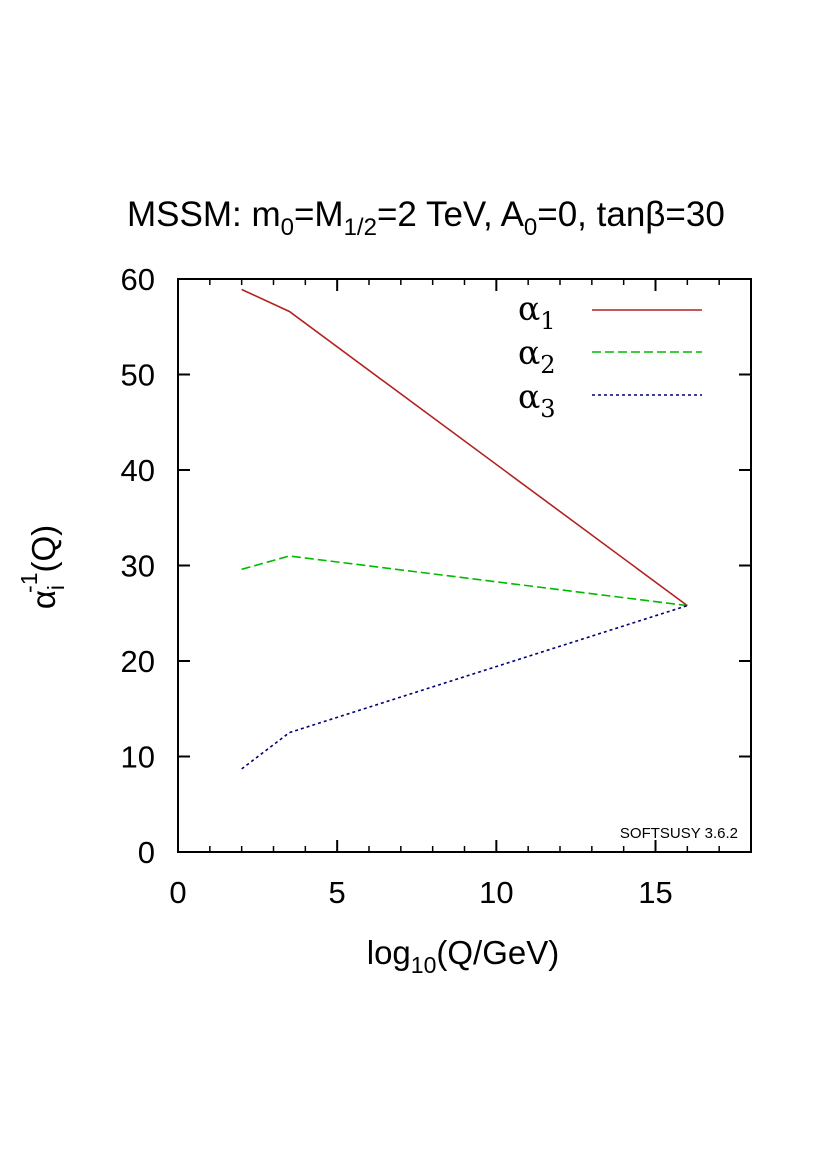  Describe the element at coordinates (420, 892) in the screenshot. I see `x-tick-labels: 0 5 10 15` at that location.